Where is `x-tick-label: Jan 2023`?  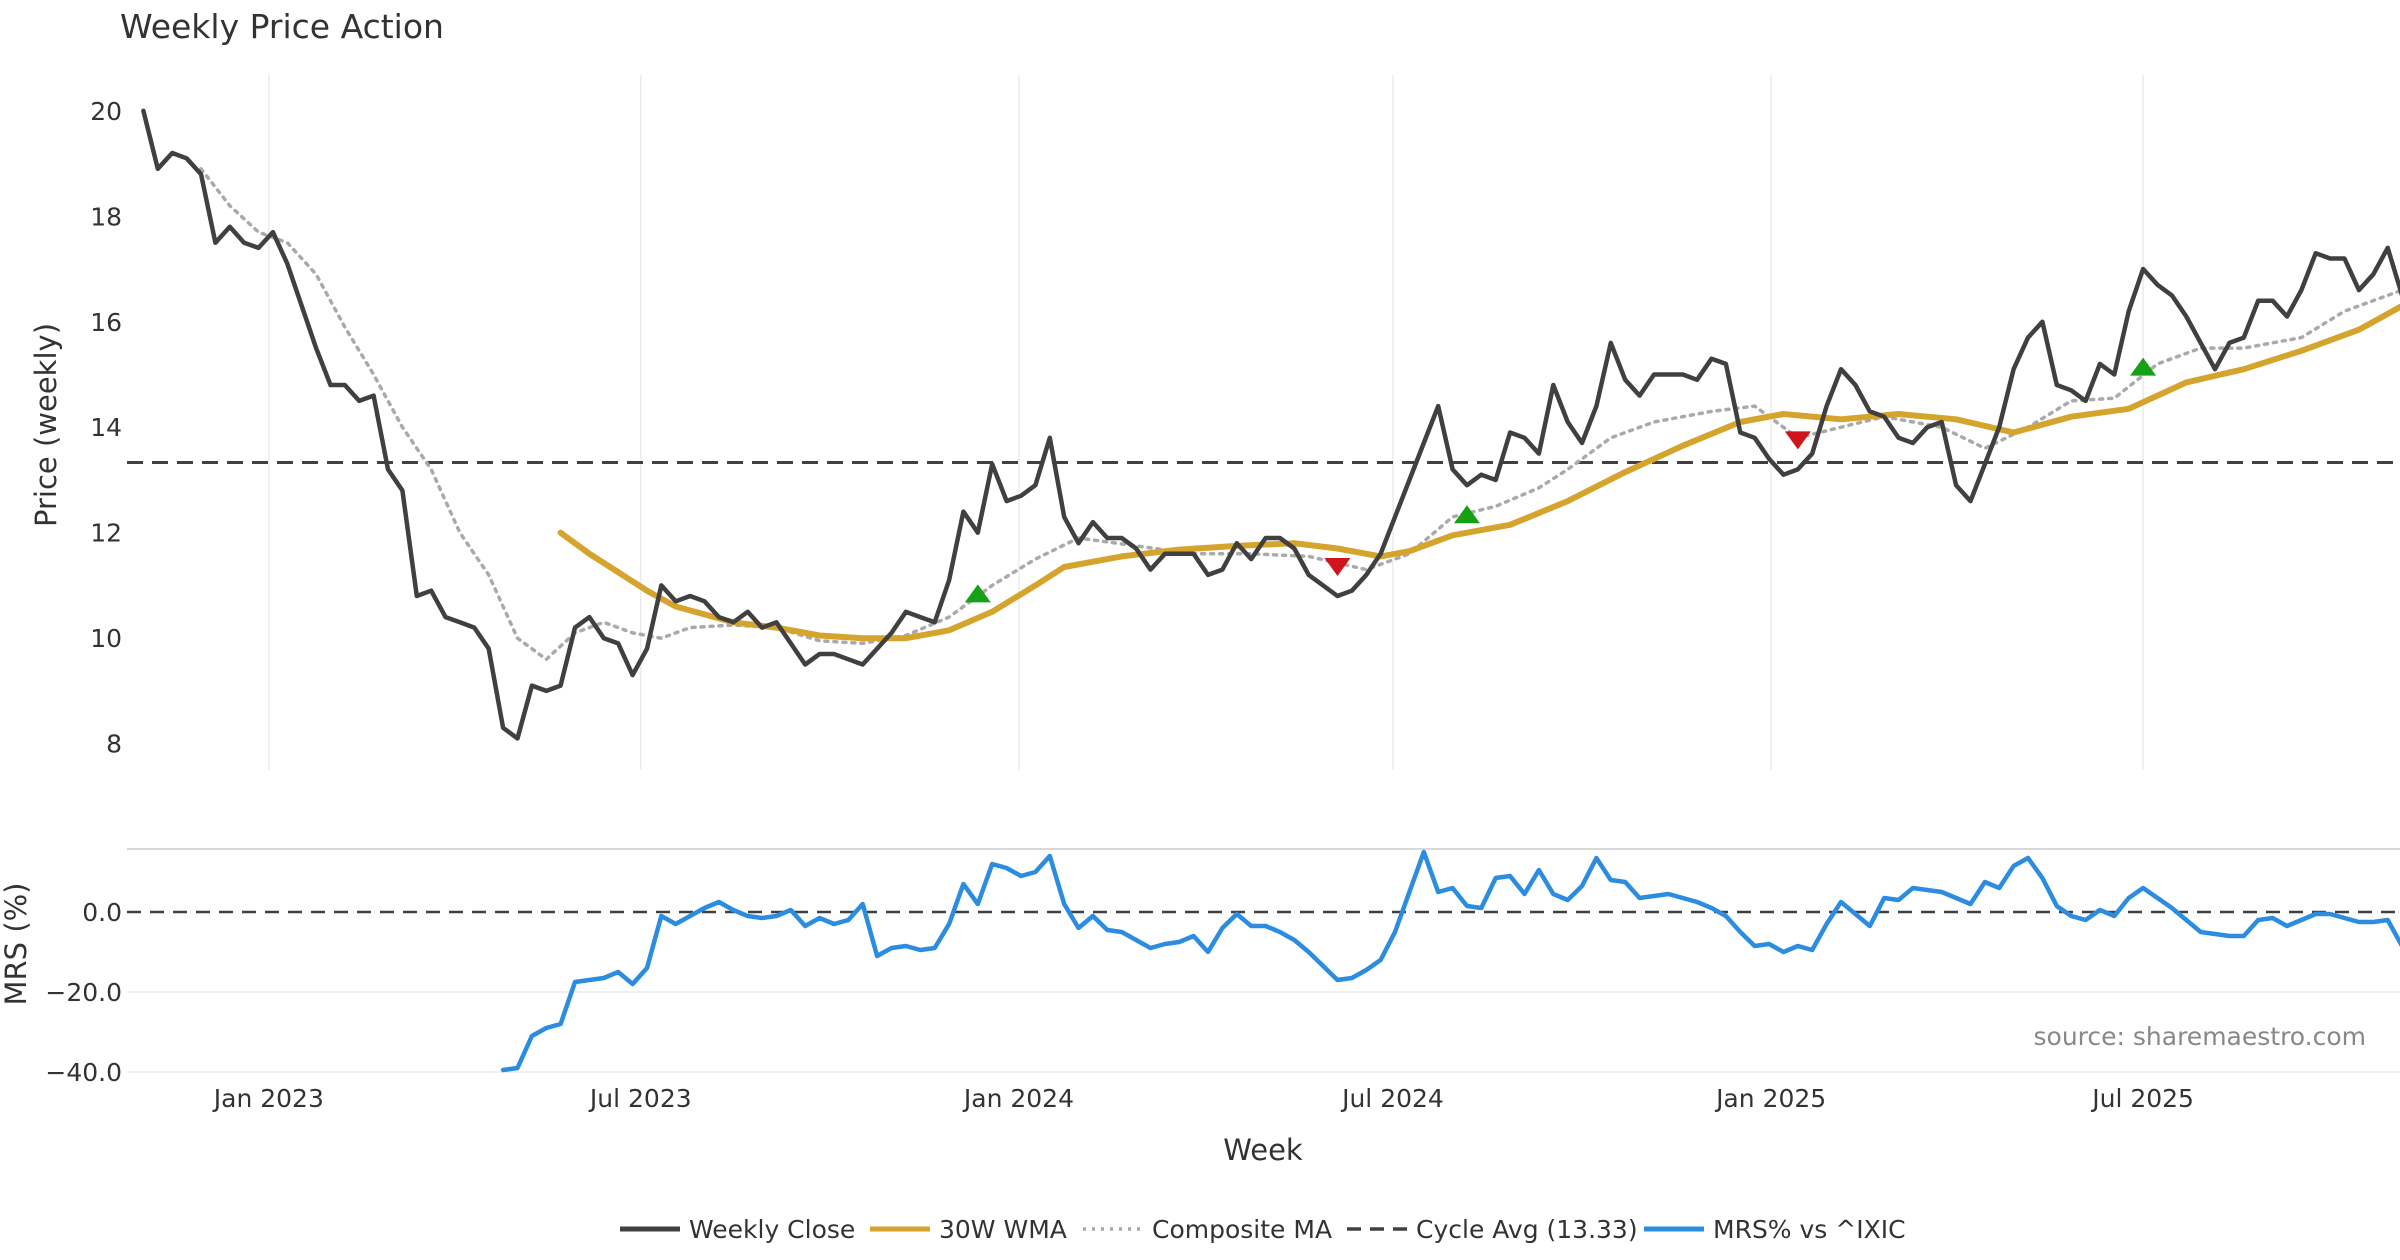
x-tick-label: Jan 2023 is located at coordinates (268, 1098).